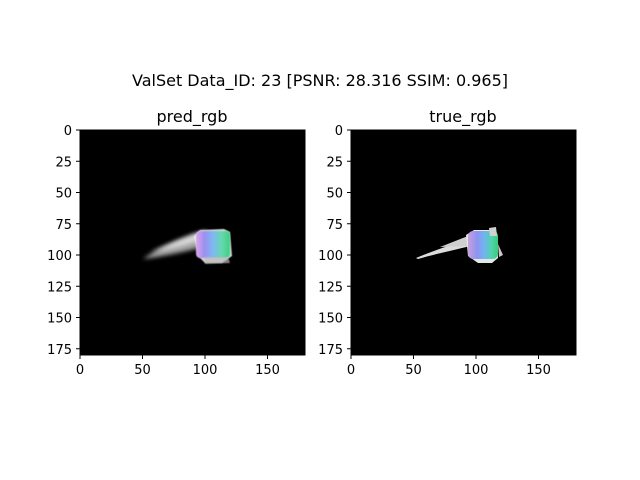 The image size is (640, 480). Describe the element at coordinates (462, 117) in the screenshot. I see `axes-title-true-rgb: true_rgb` at that location.